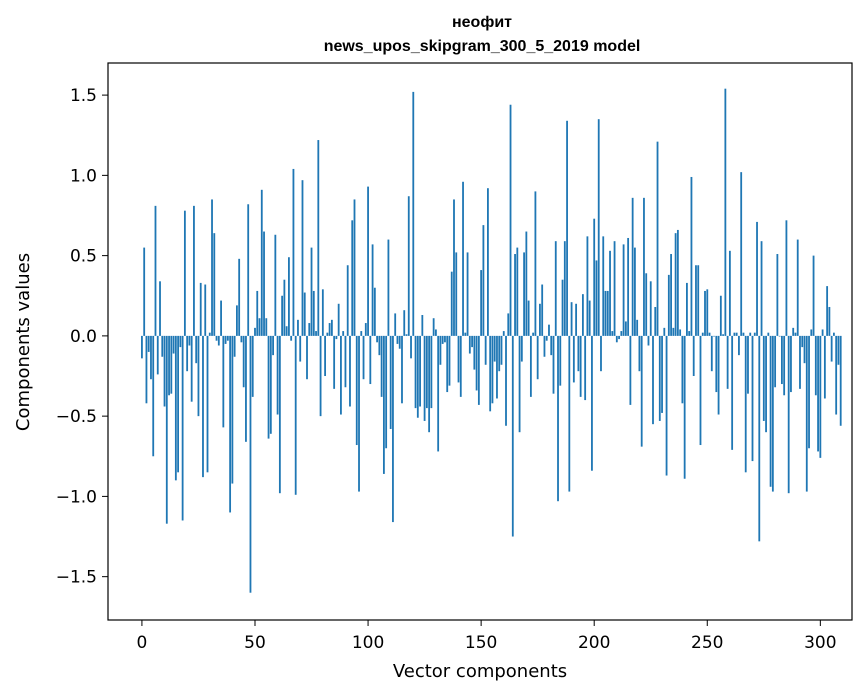 Image resolution: width=867 pixels, height=696 pixels. I want to click on y-axis-ticks: −1.5 −1.0 −0.5 0.0 0.5 1.0 1.5, so click(82, 337).